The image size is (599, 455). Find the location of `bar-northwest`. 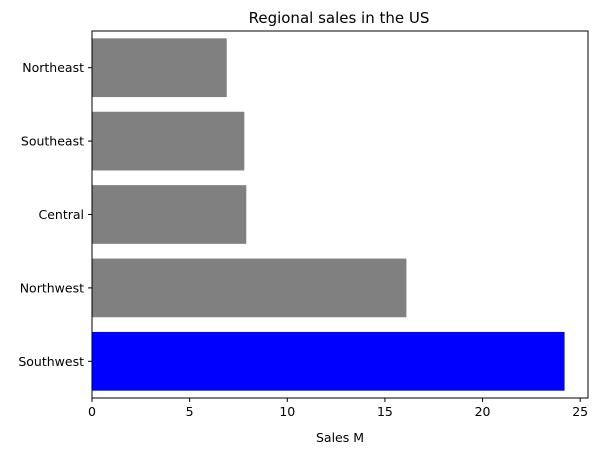

bar-northwest is located at coordinates (249, 288).